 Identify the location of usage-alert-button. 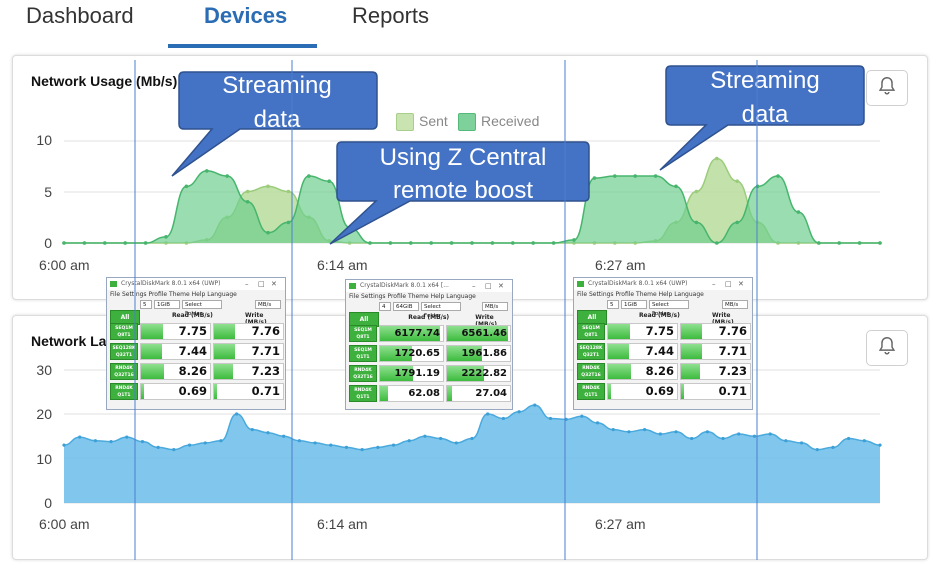
(887, 88).